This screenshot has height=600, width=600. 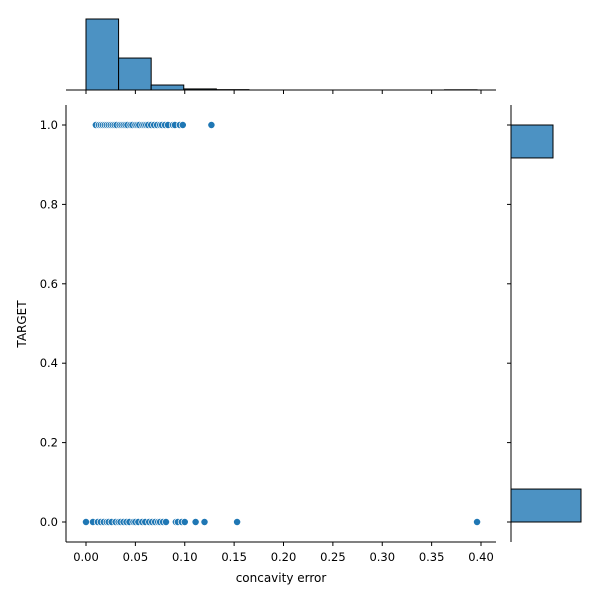 I want to click on x-tick-label: 0.20, so click(x=284, y=557).